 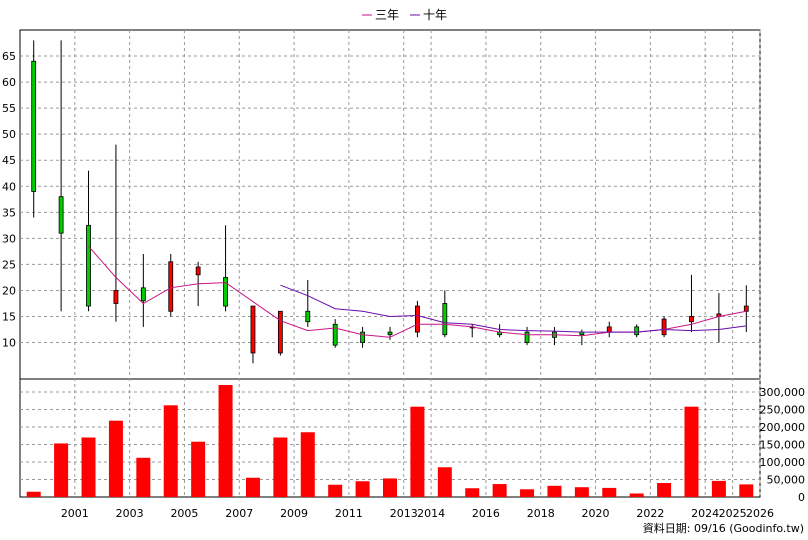 I want to click on volume-tick-label: 0, so click(x=801, y=497).